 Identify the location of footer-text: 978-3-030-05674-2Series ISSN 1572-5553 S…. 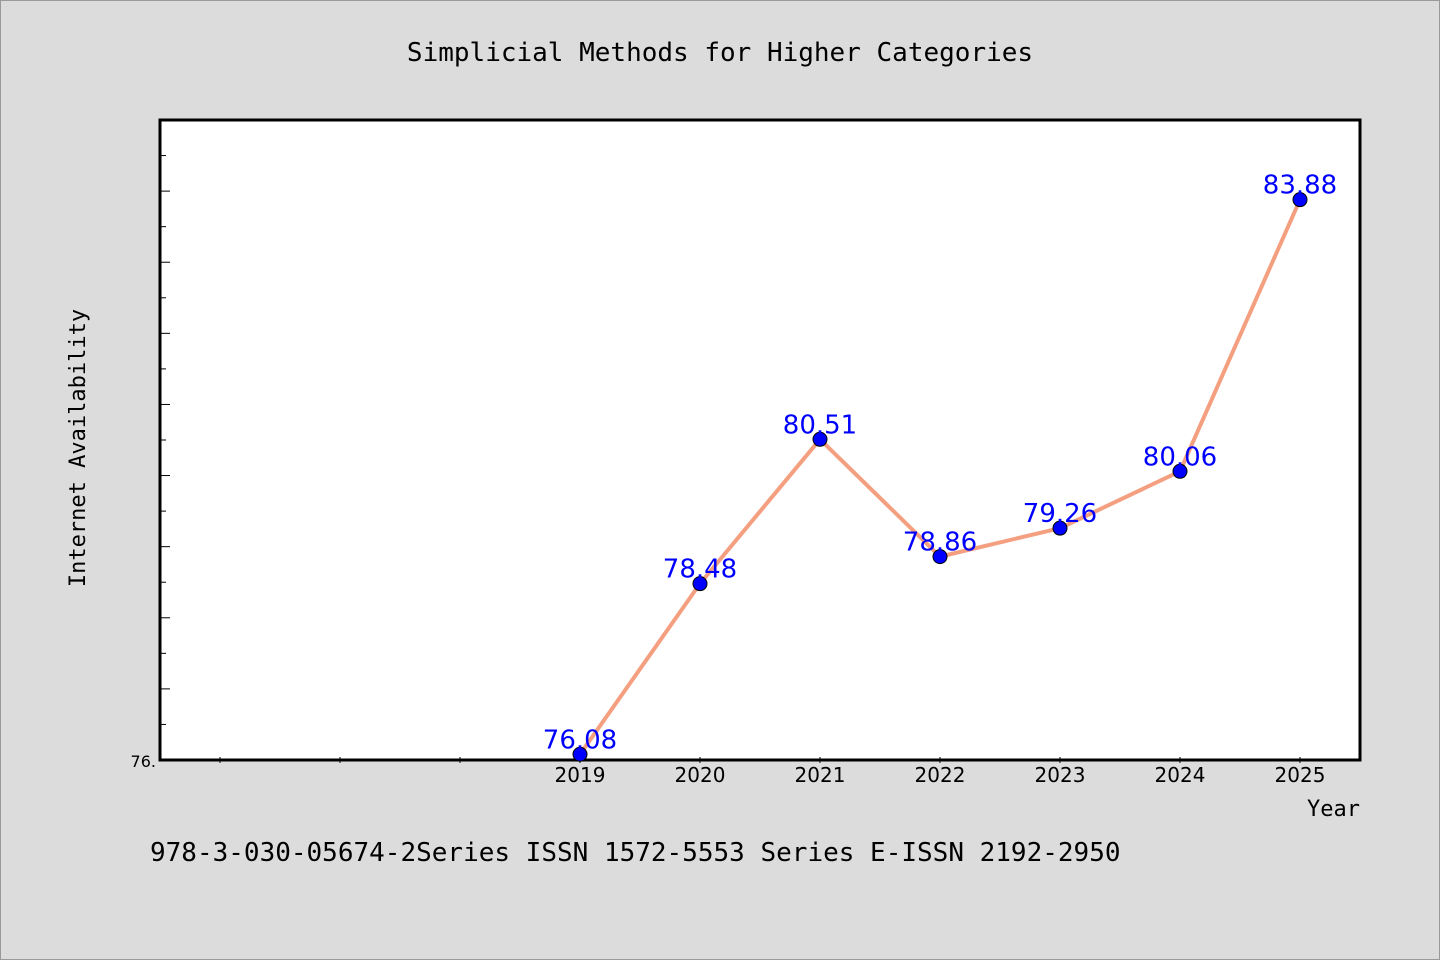
(635, 853).